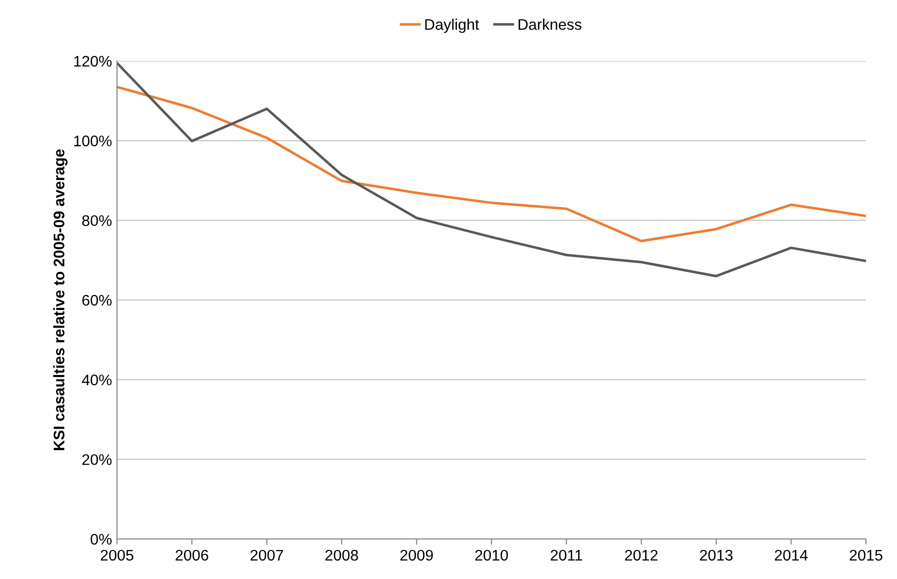  Describe the element at coordinates (60, 299) in the screenshot. I see `y-axis-title: KSI casaulties relative to 2005-09 average` at that location.